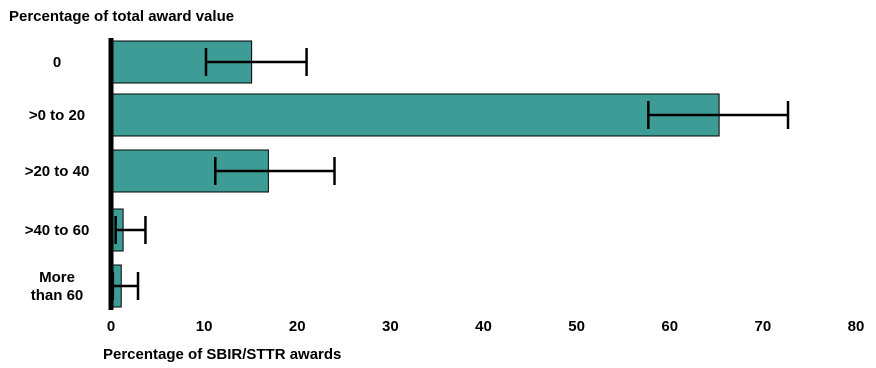 Image resolution: width=876 pixels, height=368 pixels. Describe the element at coordinates (57, 230) in the screenshot. I see `category-label: >40 to 60` at that location.